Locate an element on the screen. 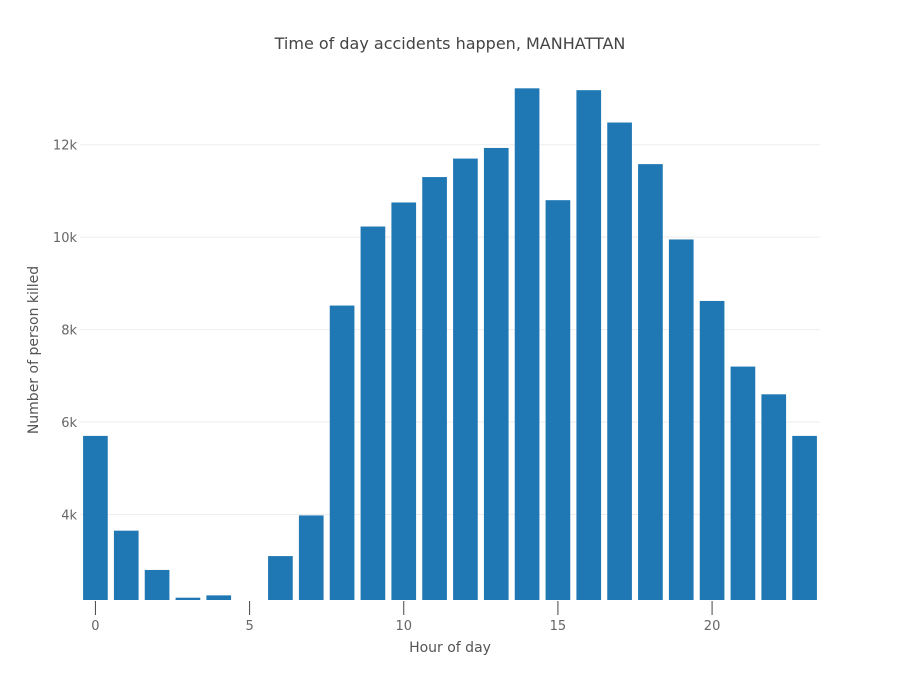  x-tick-label: 15 is located at coordinates (558, 626).